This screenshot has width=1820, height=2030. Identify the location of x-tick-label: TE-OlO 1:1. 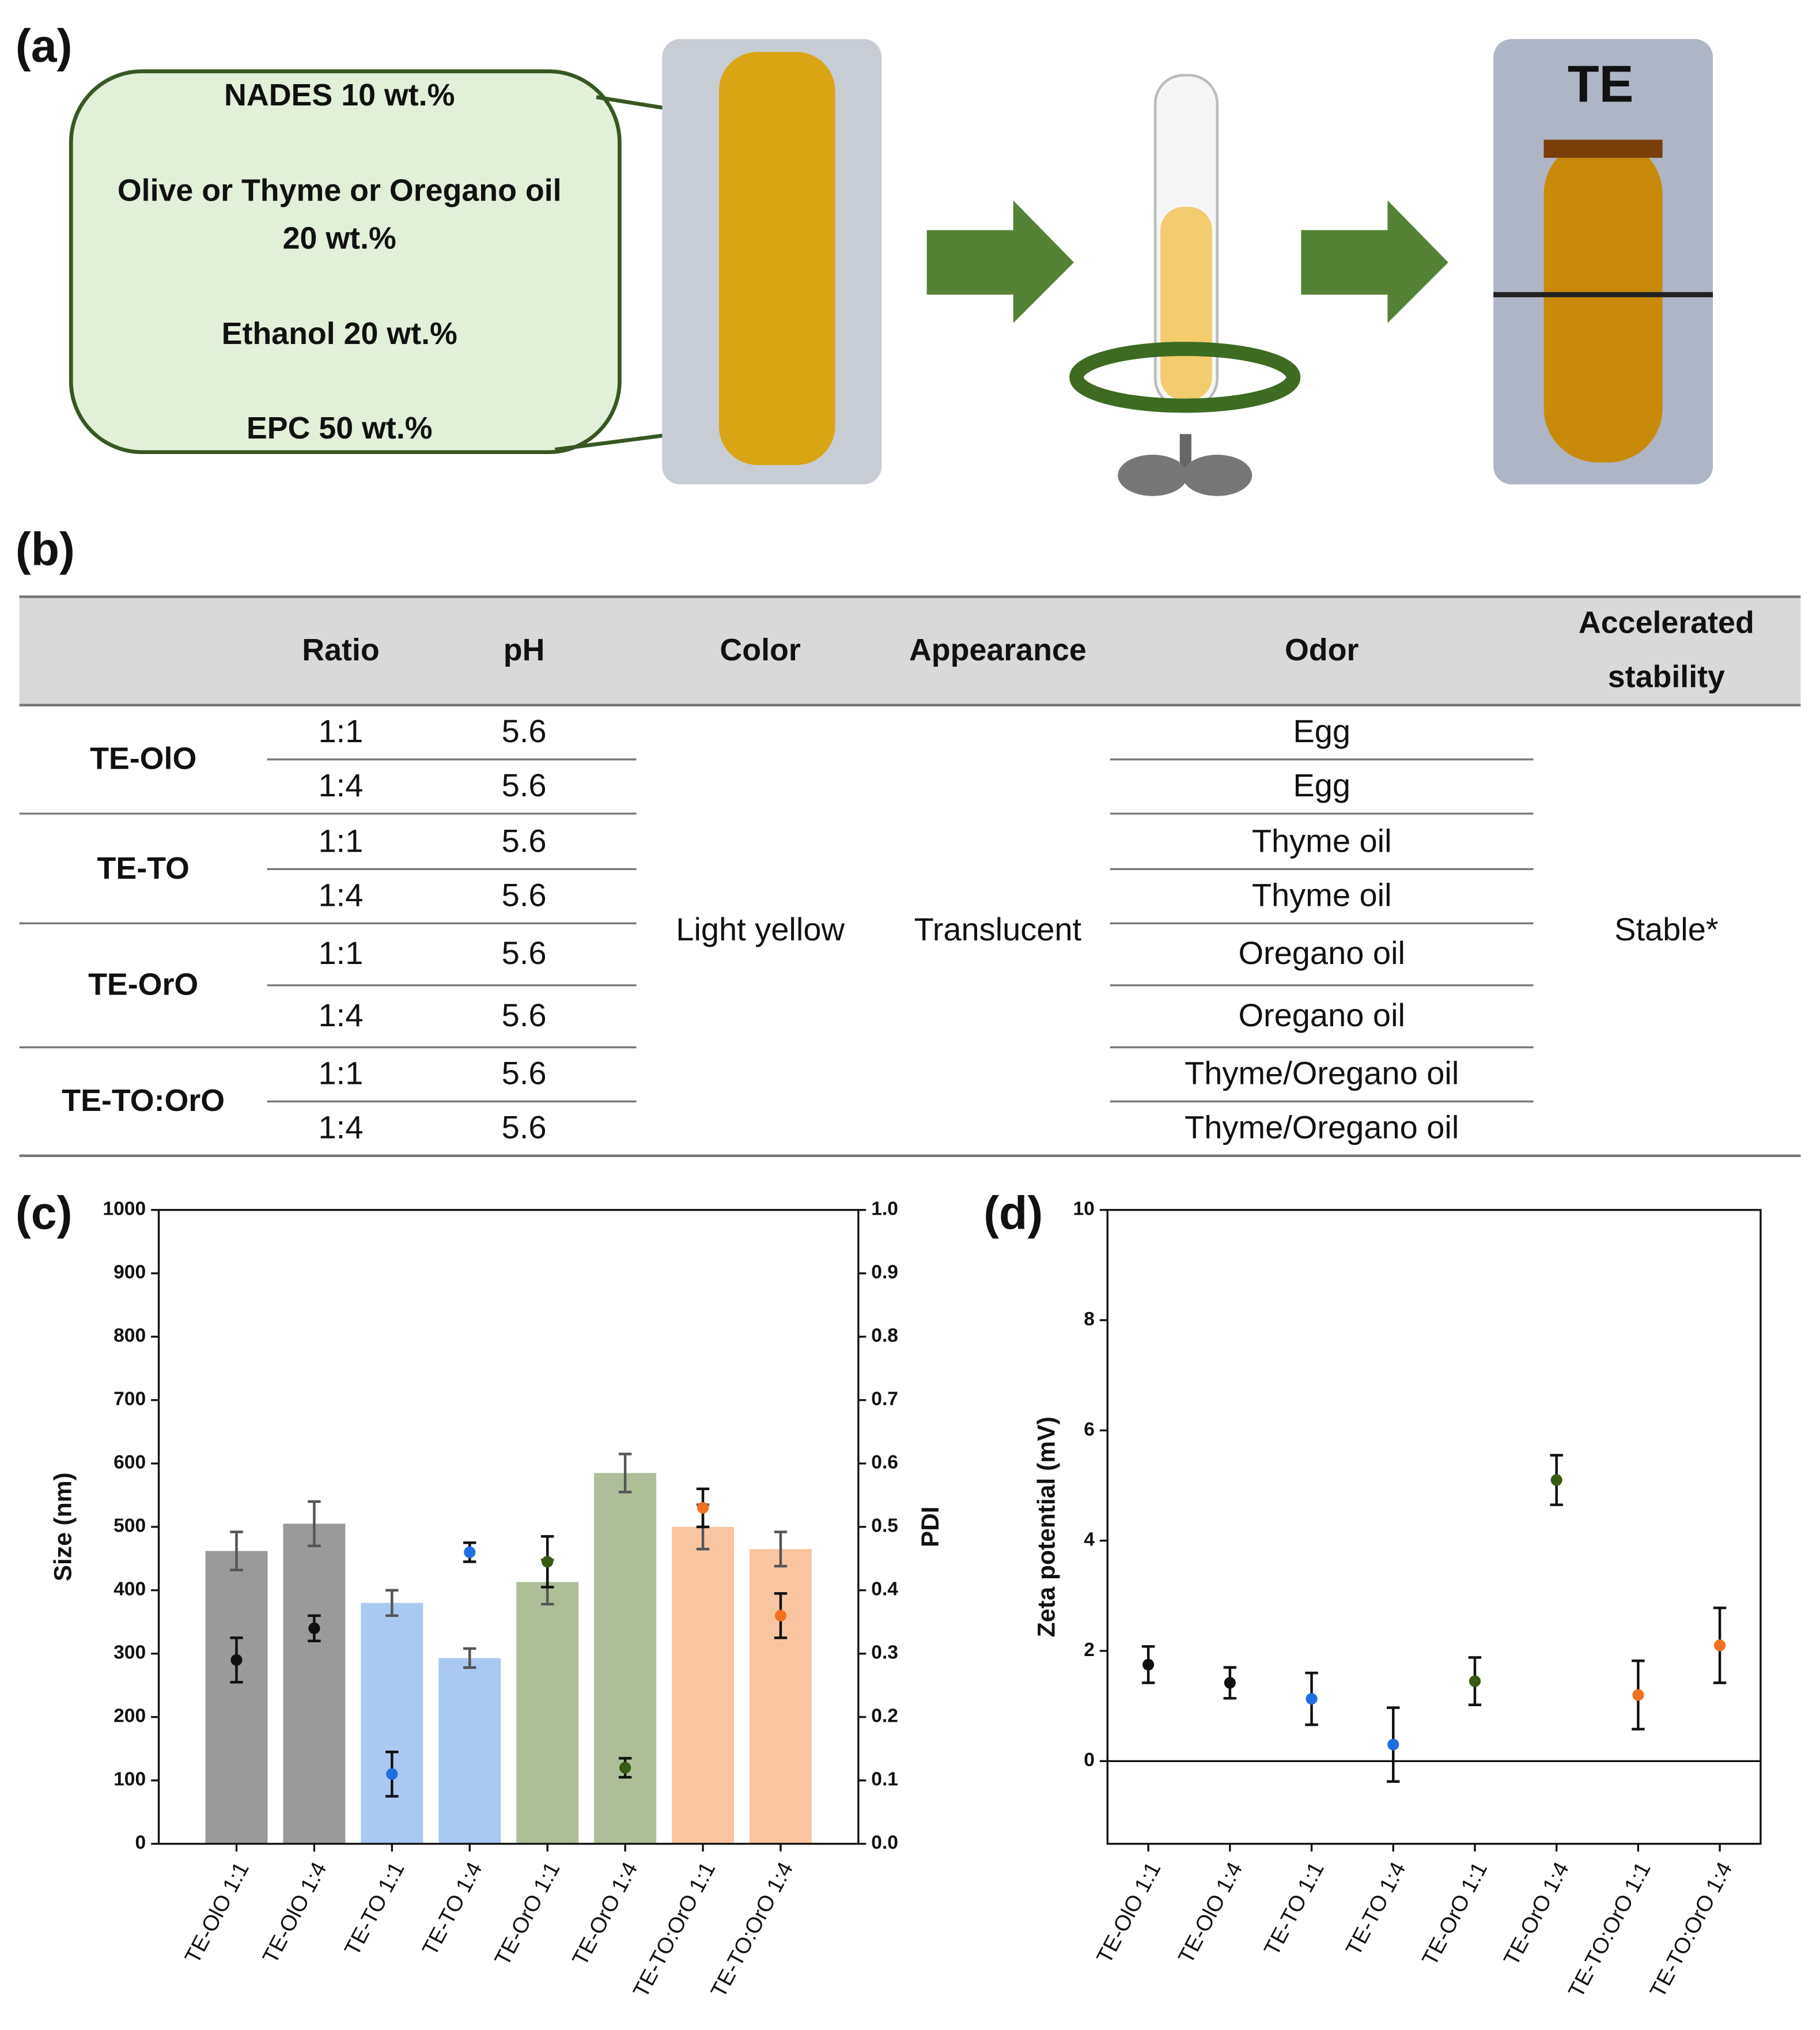
(216, 1913).